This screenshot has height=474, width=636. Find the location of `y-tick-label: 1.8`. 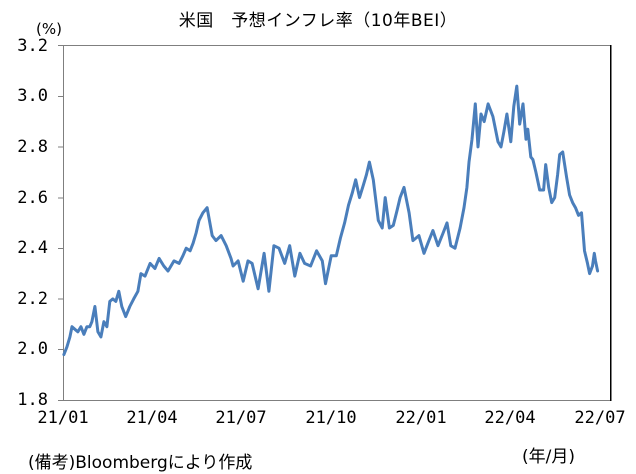

y-tick-label: 1.8 is located at coordinates (32, 400).